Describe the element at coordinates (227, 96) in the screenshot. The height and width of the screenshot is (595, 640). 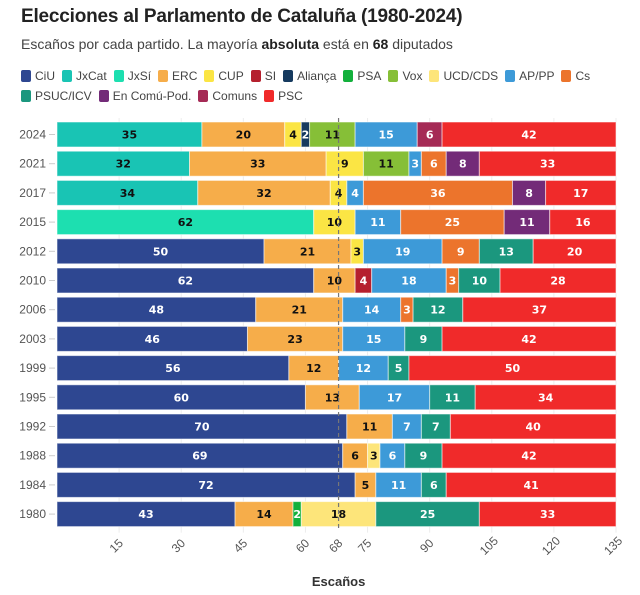
I see `legend-item-comuns: Comuns` at that location.